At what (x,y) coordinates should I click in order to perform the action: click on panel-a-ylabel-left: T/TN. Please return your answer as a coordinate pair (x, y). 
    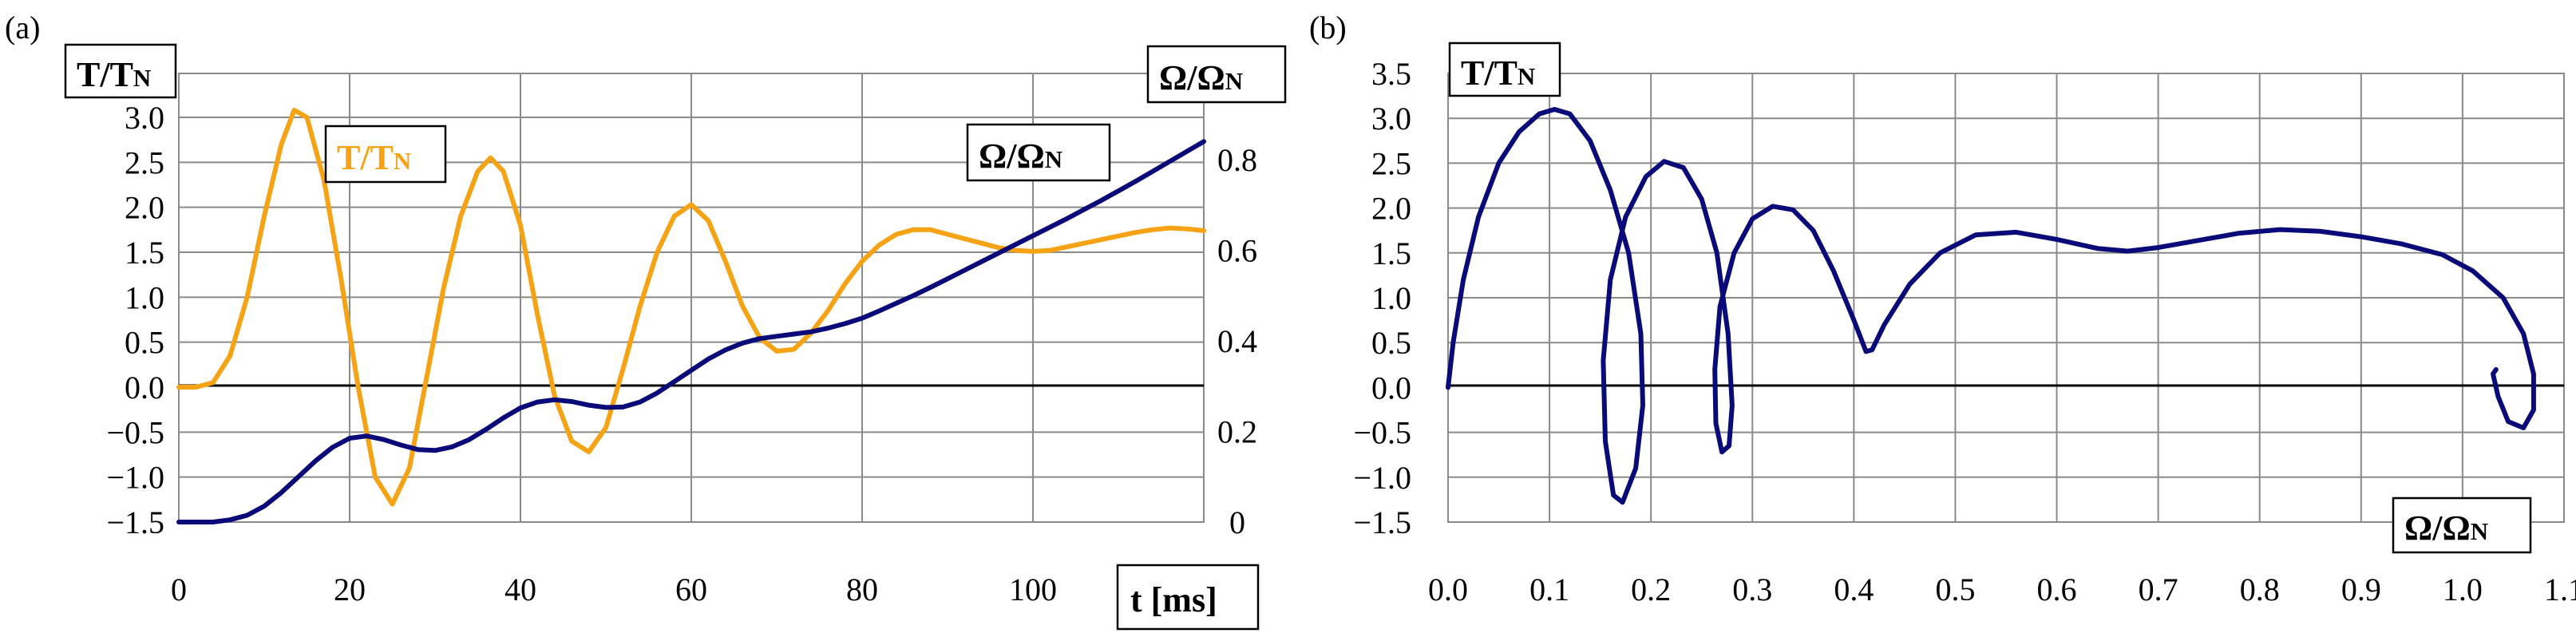
    Looking at the image, I should click on (114, 75).